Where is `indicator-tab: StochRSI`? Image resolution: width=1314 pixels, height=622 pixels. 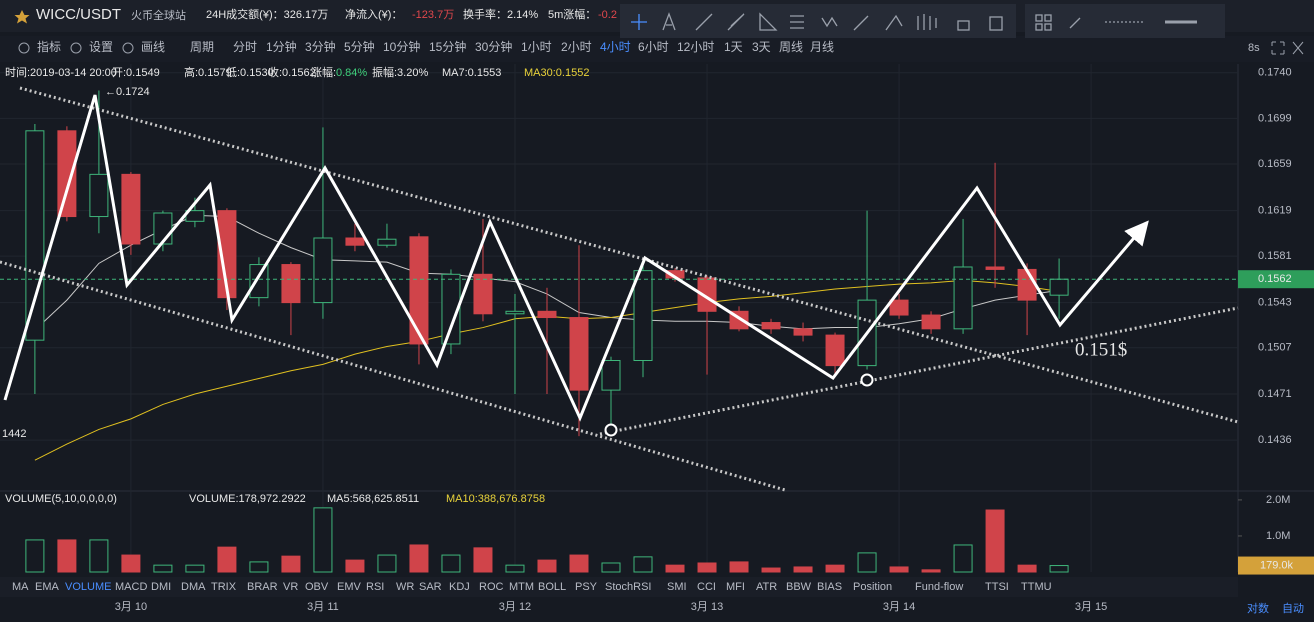
indicator-tab: StochRSI is located at coordinates (628, 587).